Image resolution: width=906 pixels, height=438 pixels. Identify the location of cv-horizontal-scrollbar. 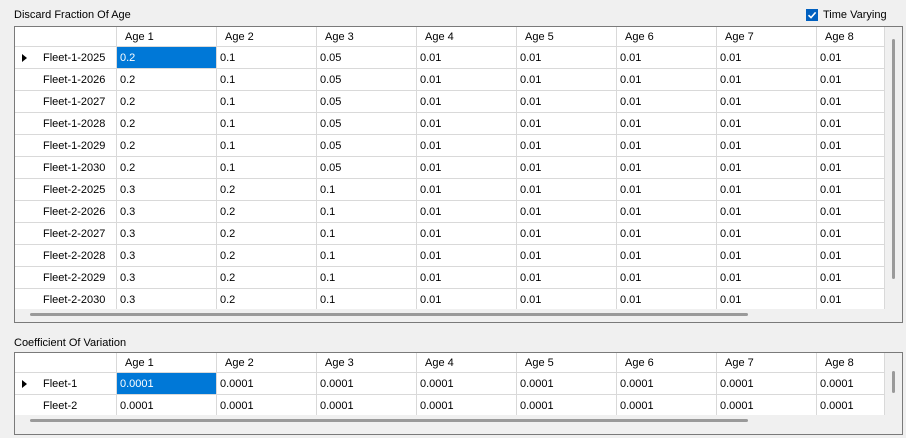
(452, 420).